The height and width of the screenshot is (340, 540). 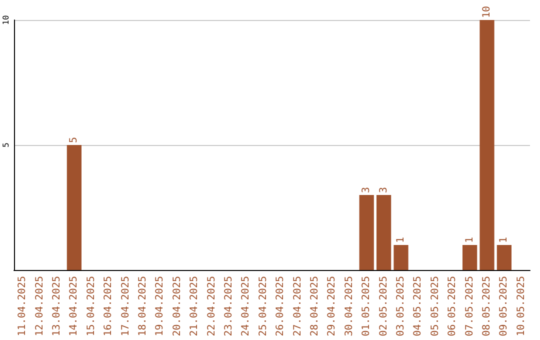 I want to click on x-tick-label: 04.05.2025, so click(x=418, y=306).